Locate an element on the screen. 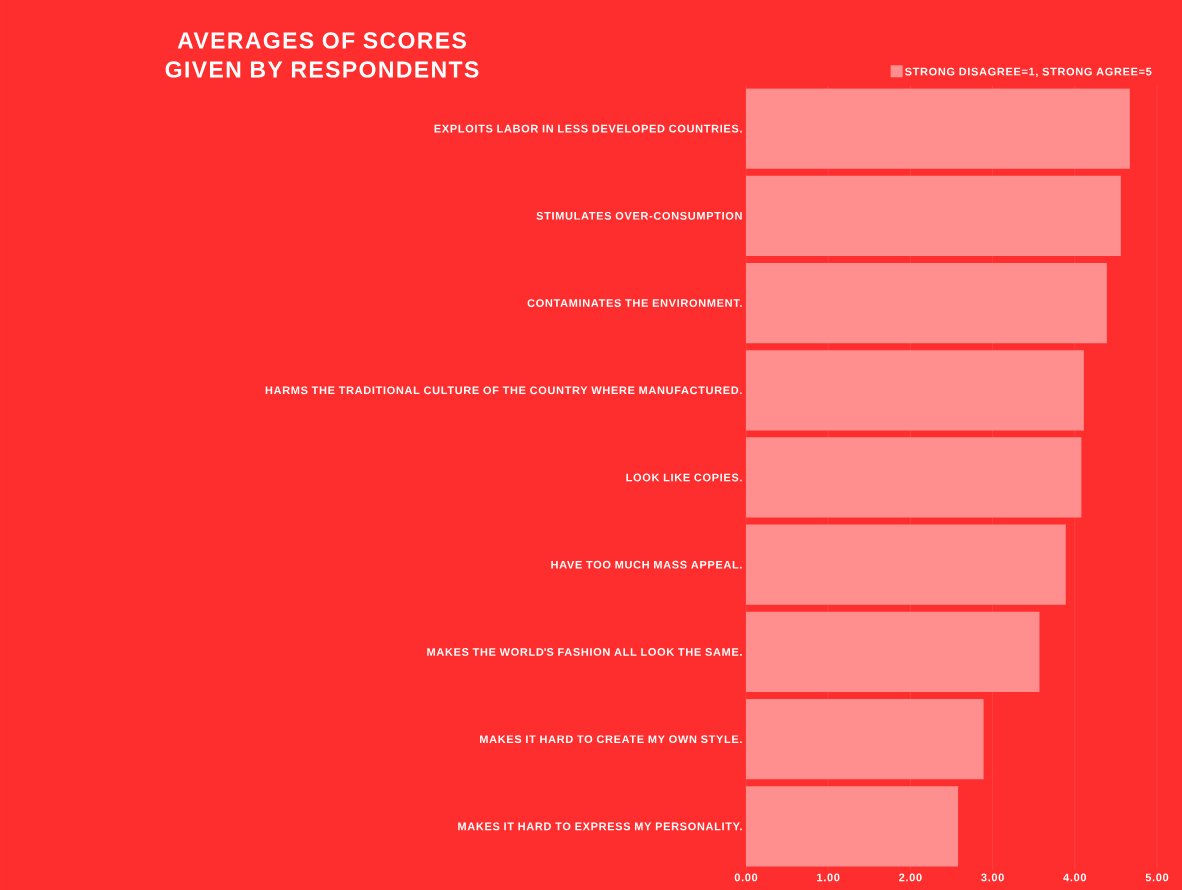 The width and height of the screenshot is (1182, 890). y-tick-label: EXPLOITS LABOR IN LESS DEVELOPED COUNTRIES. is located at coordinates (588, 128).